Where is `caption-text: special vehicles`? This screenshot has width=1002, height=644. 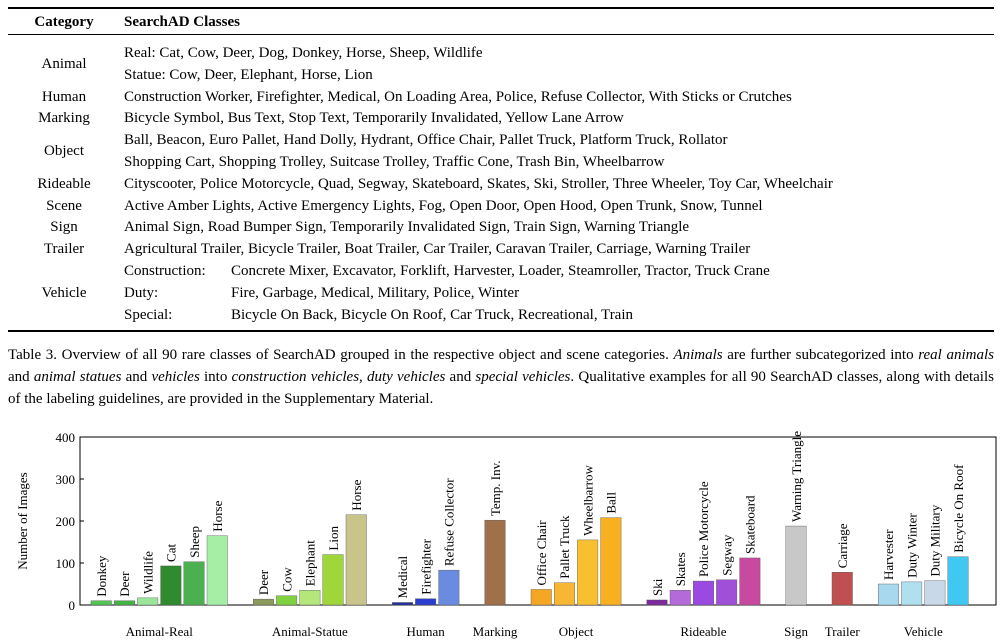 caption-text: special vehicles is located at coordinates (523, 377).